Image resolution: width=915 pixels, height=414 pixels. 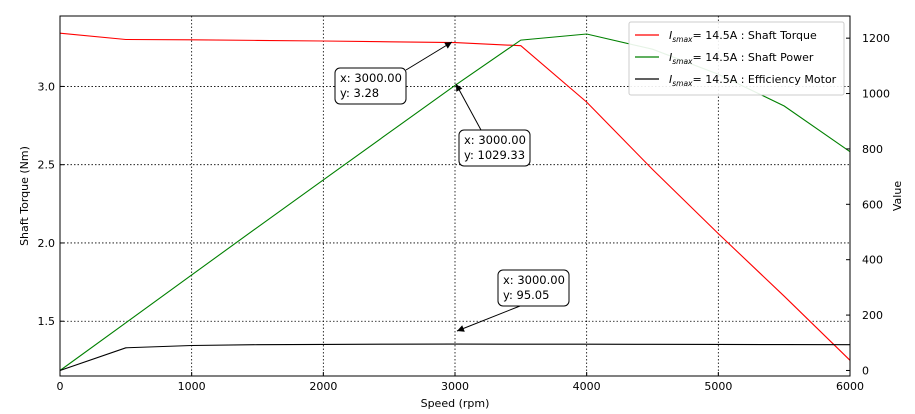 What do you see at coordinates (876, 94) in the screenshot?
I see `y-right-tick-label: 1000` at bounding box center [876, 94].